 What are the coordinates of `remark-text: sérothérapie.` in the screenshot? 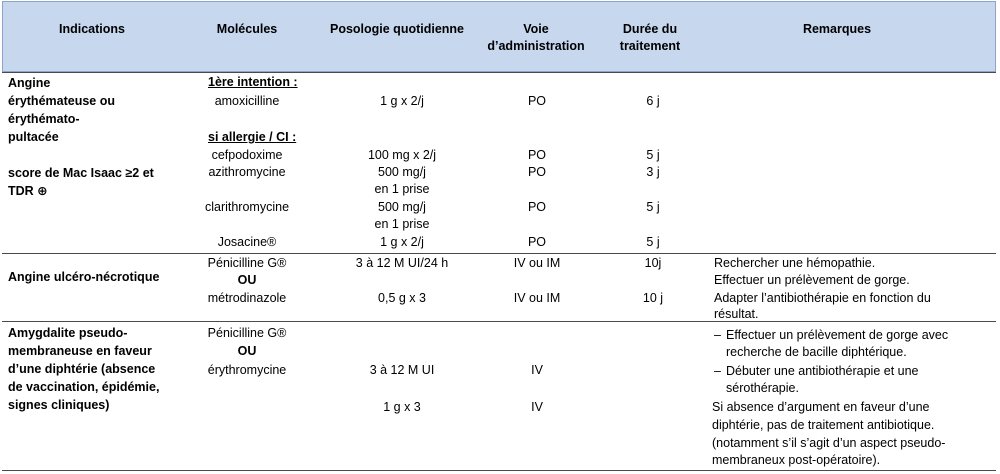 It's located at (762, 388).